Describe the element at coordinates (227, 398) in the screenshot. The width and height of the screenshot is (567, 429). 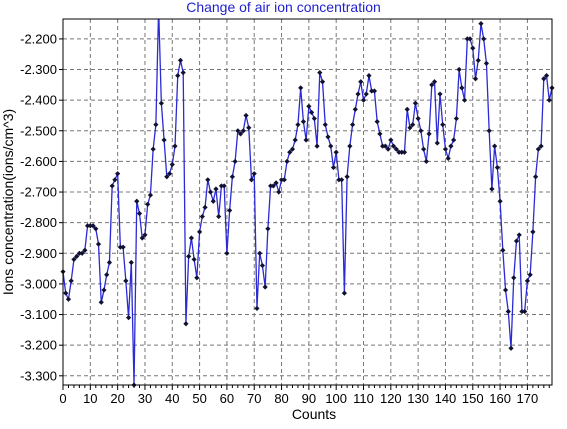
I see `x-tick-label: 60` at that location.